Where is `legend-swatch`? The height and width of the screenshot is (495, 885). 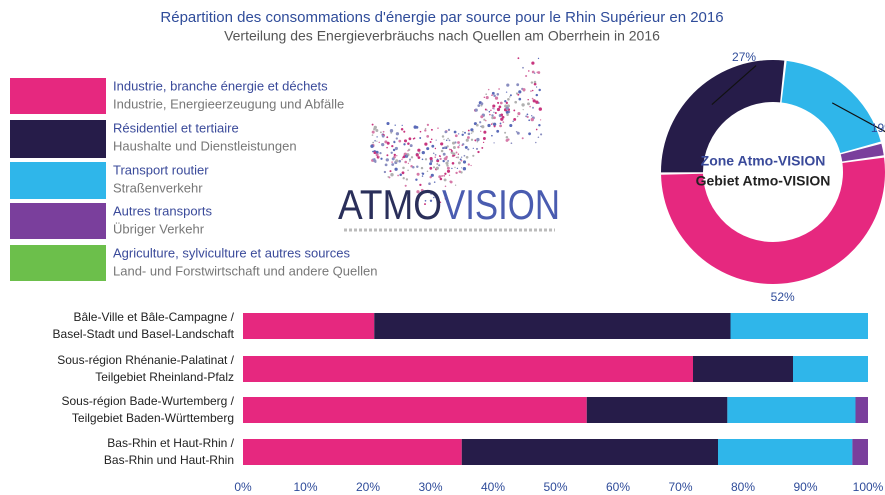
legend-swatch is located at coordinates (58, 96).